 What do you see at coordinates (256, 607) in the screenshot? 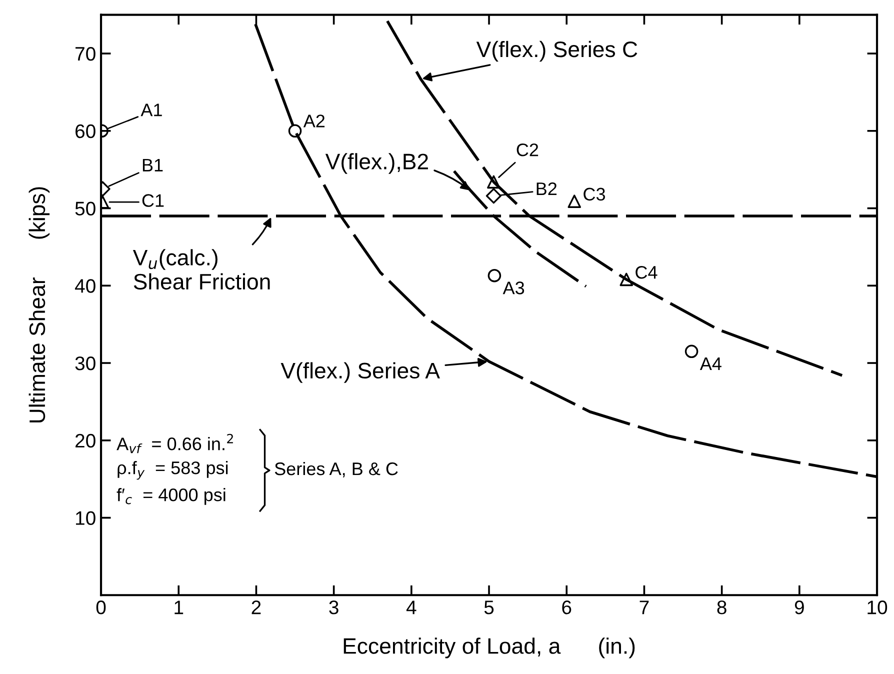
I see `x-tick-label: 2` at bounding box center [256, 607].